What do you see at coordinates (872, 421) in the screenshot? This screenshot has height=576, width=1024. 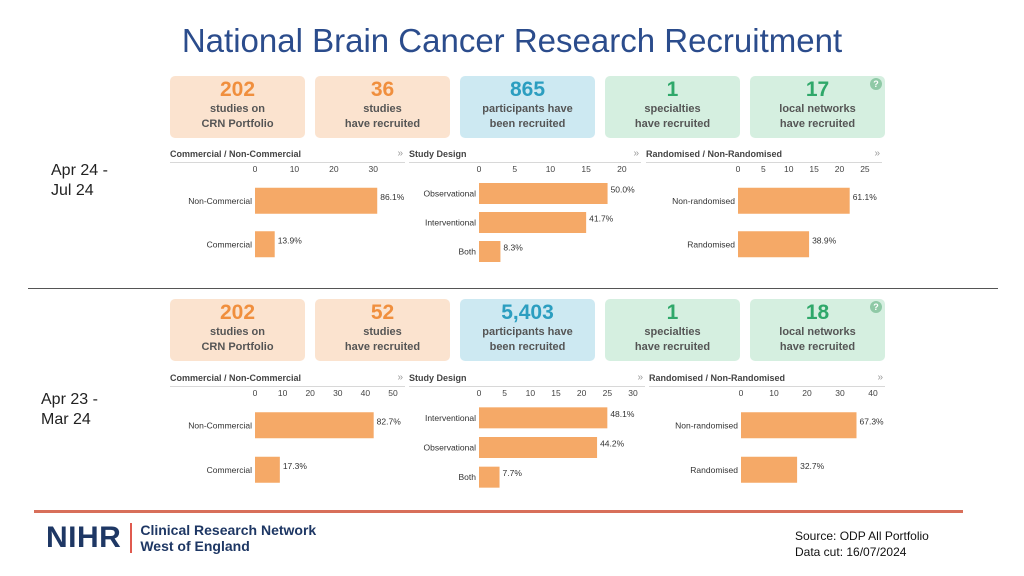 I see `value-label: 67.3%` at bounding box center [872, 421].